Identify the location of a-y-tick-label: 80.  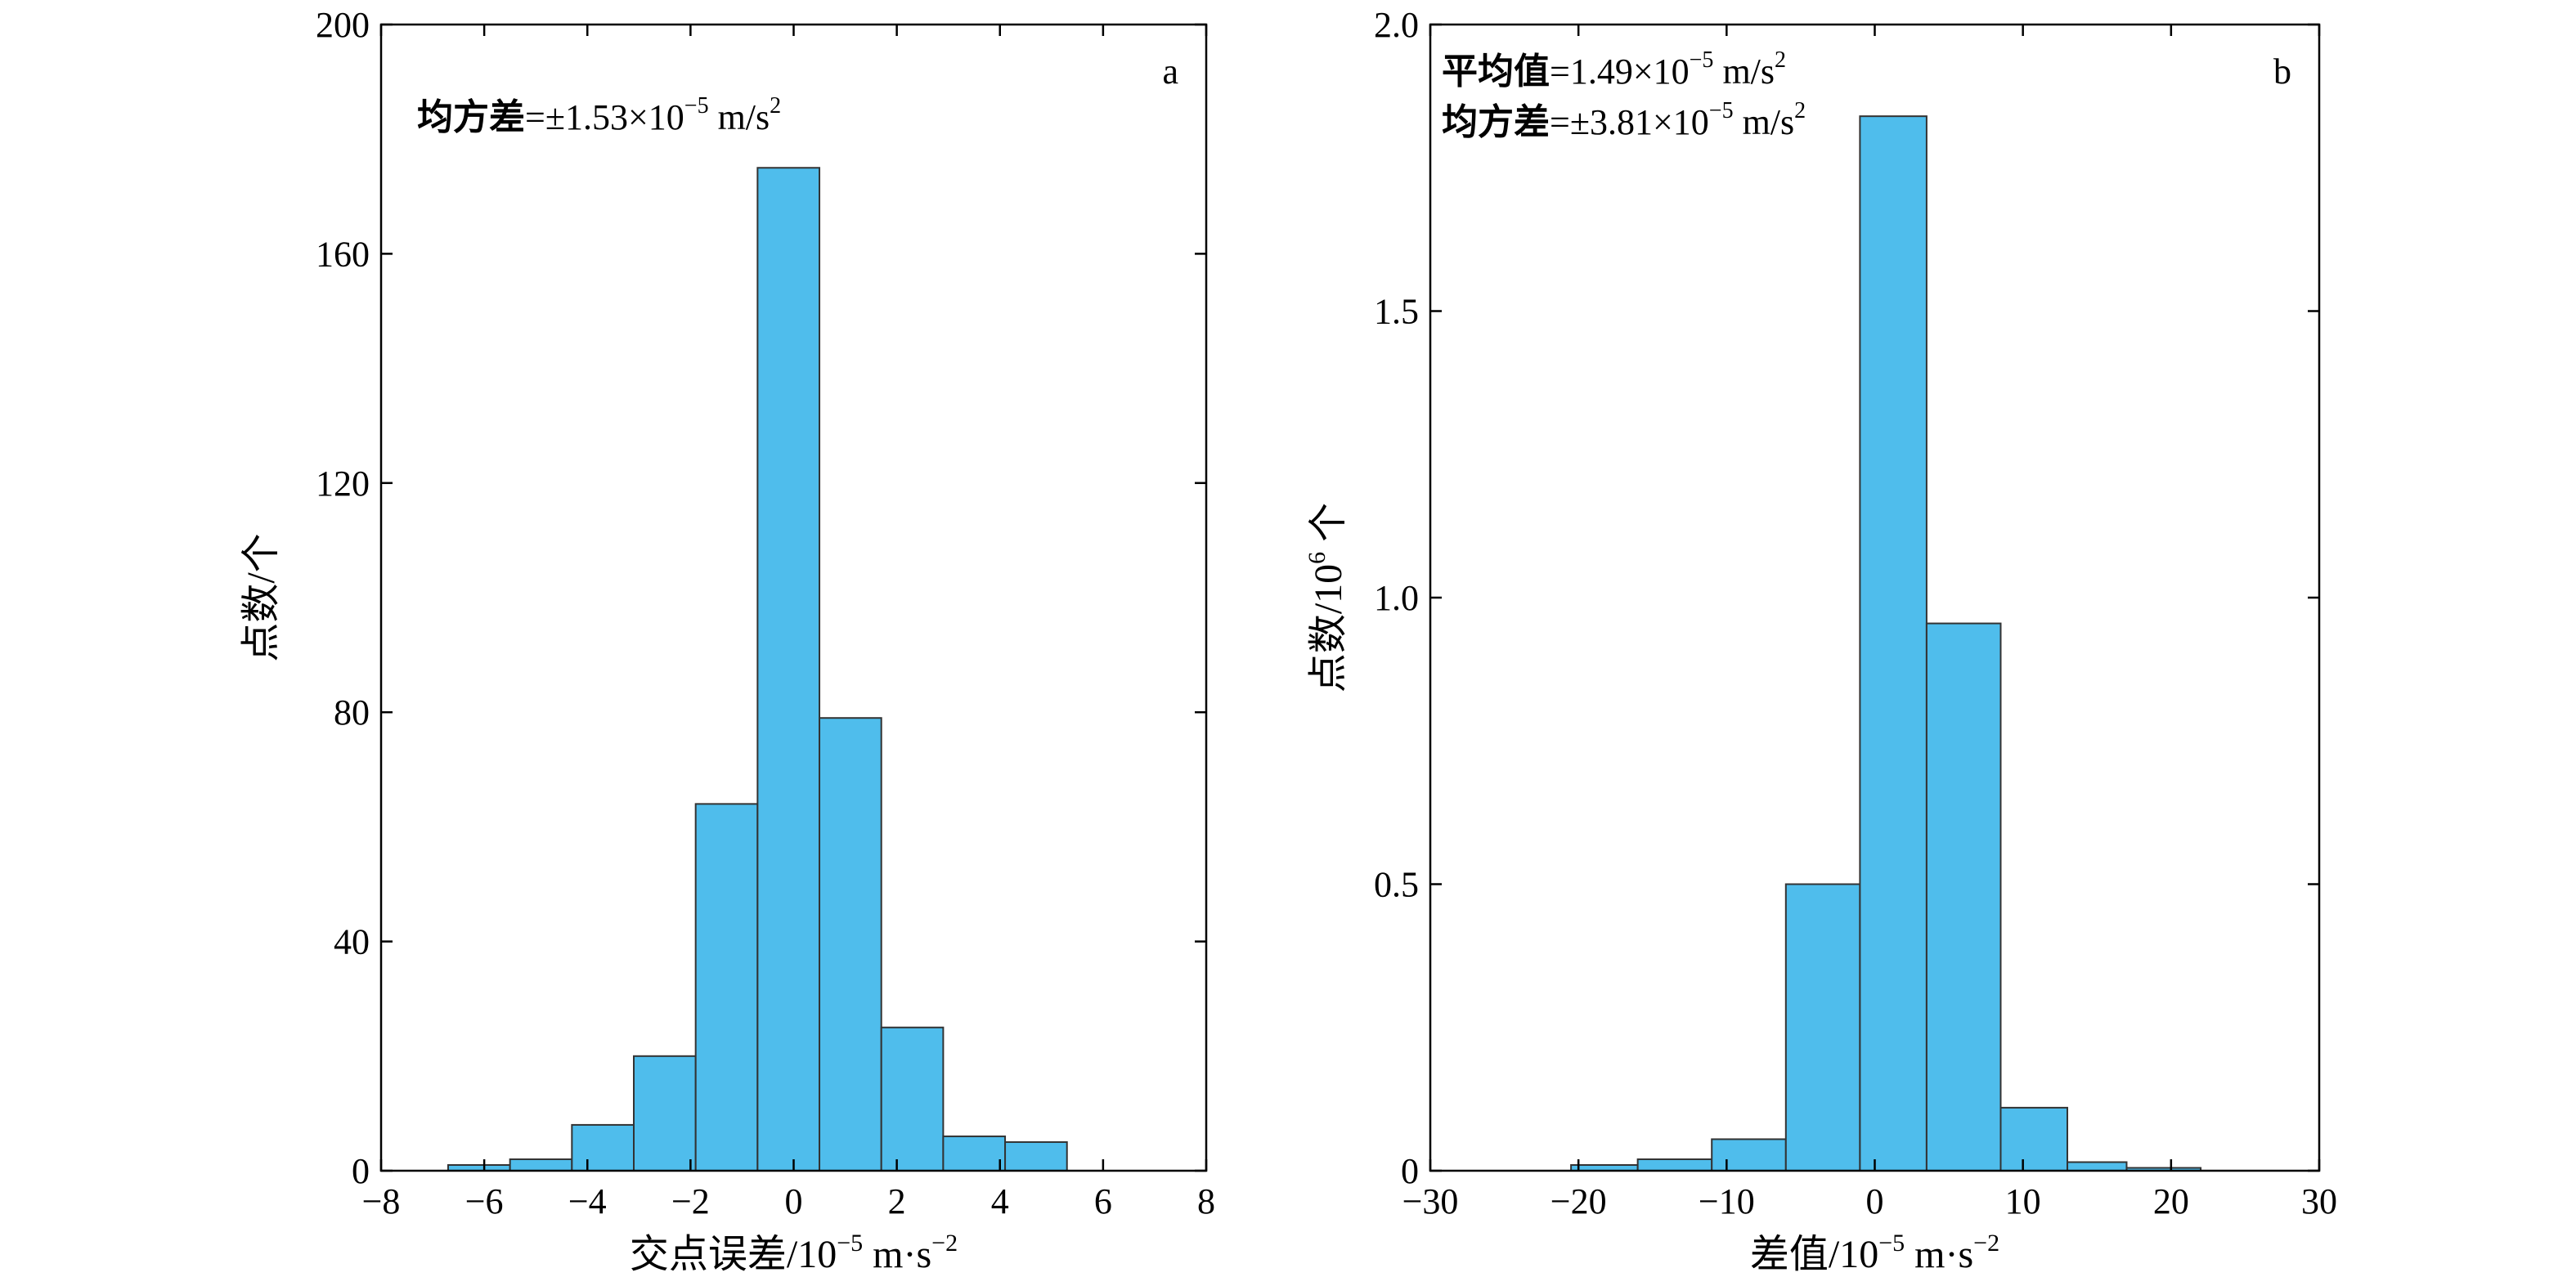
(352, 712).